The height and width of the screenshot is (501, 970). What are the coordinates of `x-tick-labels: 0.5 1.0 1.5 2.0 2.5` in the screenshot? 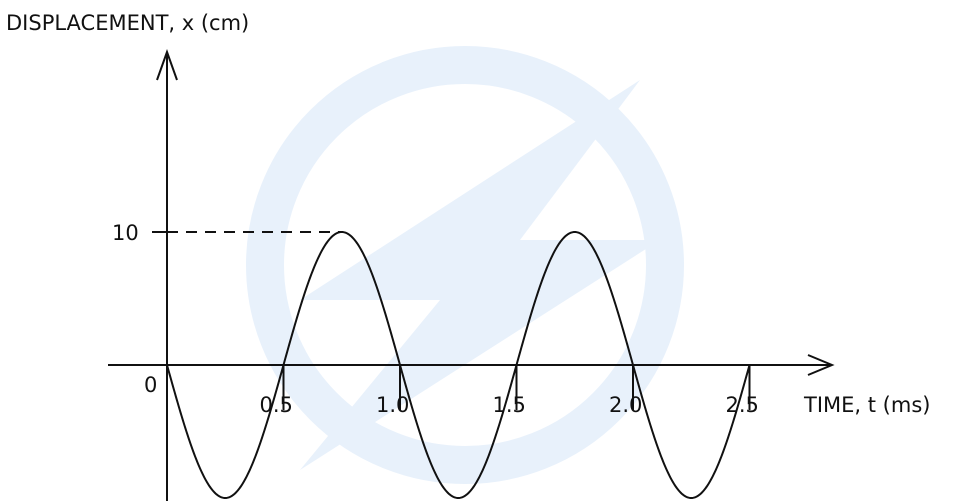 It's located at (509, 405).